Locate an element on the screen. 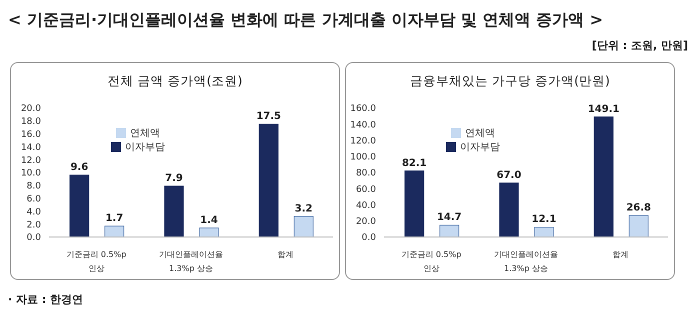  text: [단위 : 조원, 만원] is located at coordinates (640, 45).